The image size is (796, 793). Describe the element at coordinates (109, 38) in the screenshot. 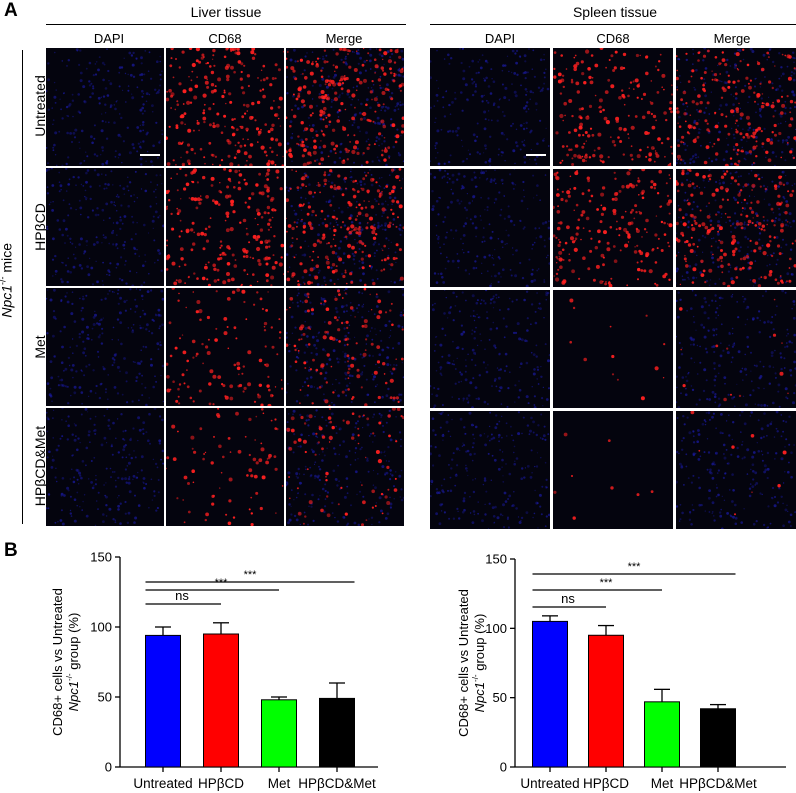

I see `liver-col-dapi: DAPI` at that location.